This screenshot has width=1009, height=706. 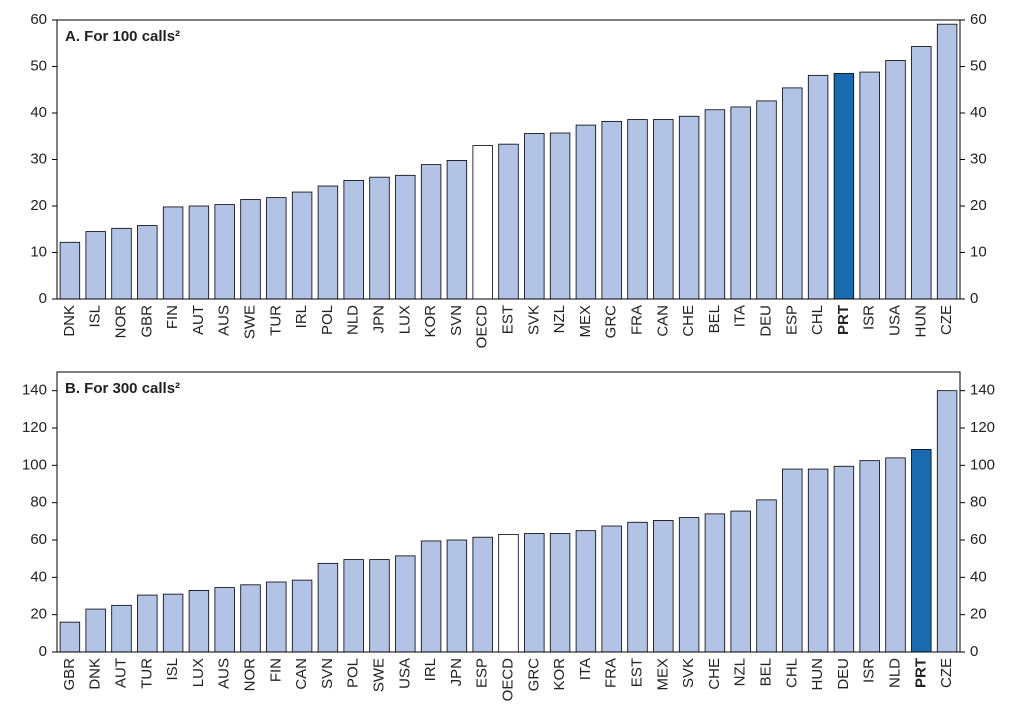 What do you see at coordinates (38, 19) in the screenshot?
I see `y-tick-label: 60` at bounding box center [38, 19].